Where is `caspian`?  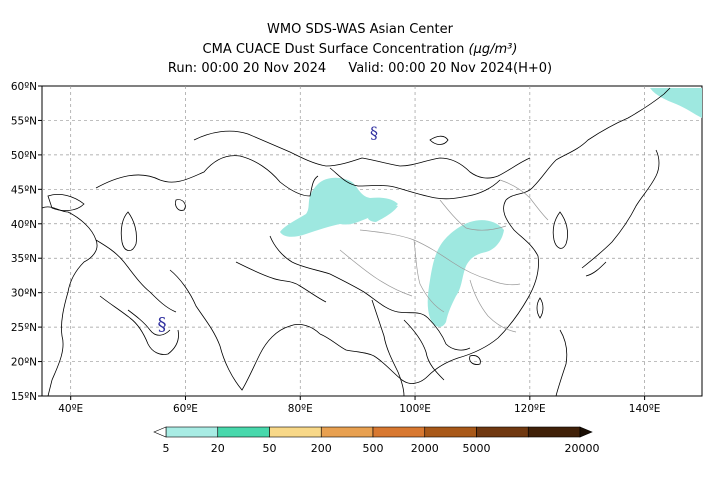
caspian is located at coordinates (128, 231).